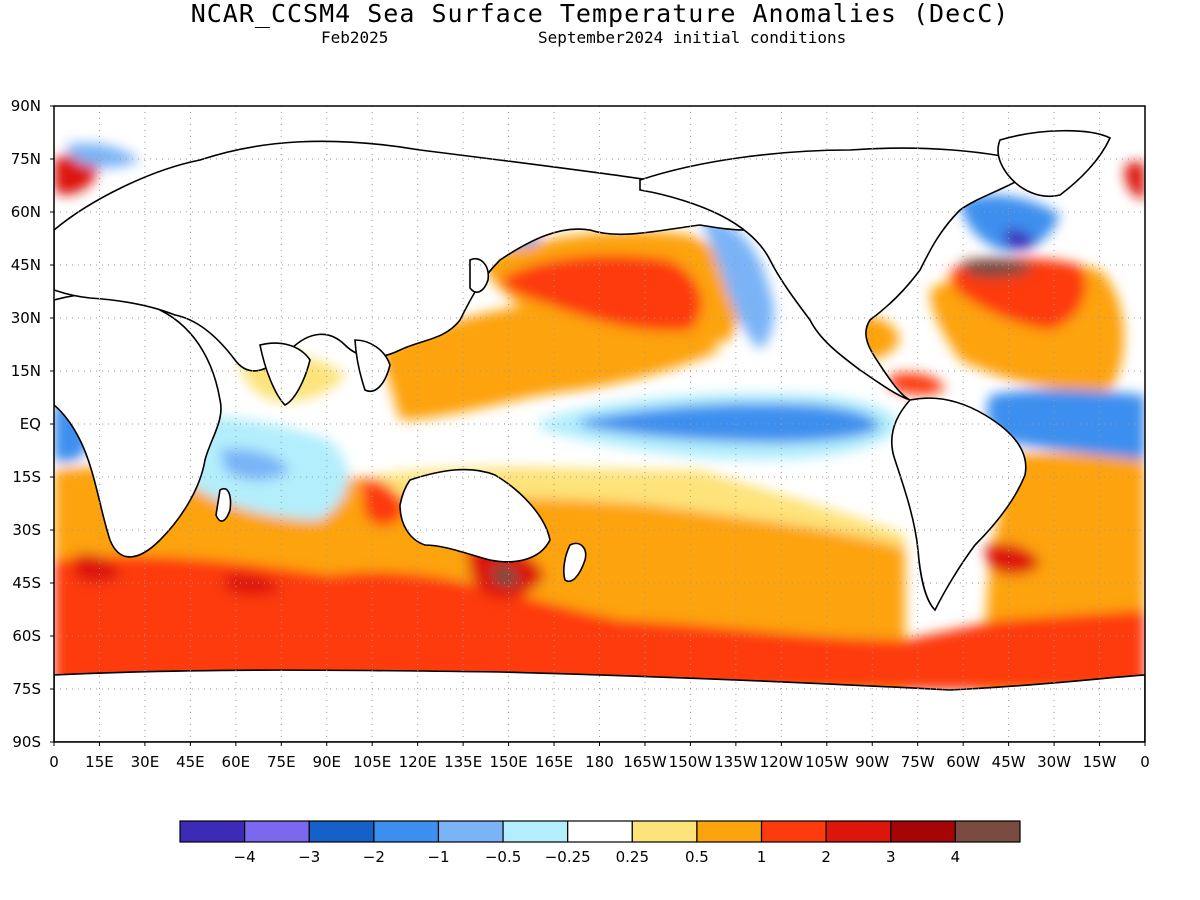 This screenshot has height=900, width=1200. Describe the element at coordinates (597, 857) in the screenshot. I see `colorbar-labels: −4 −3 −2 −1 −0.5 −0.25 0.25 0.5 1 2 3 4` at that location.